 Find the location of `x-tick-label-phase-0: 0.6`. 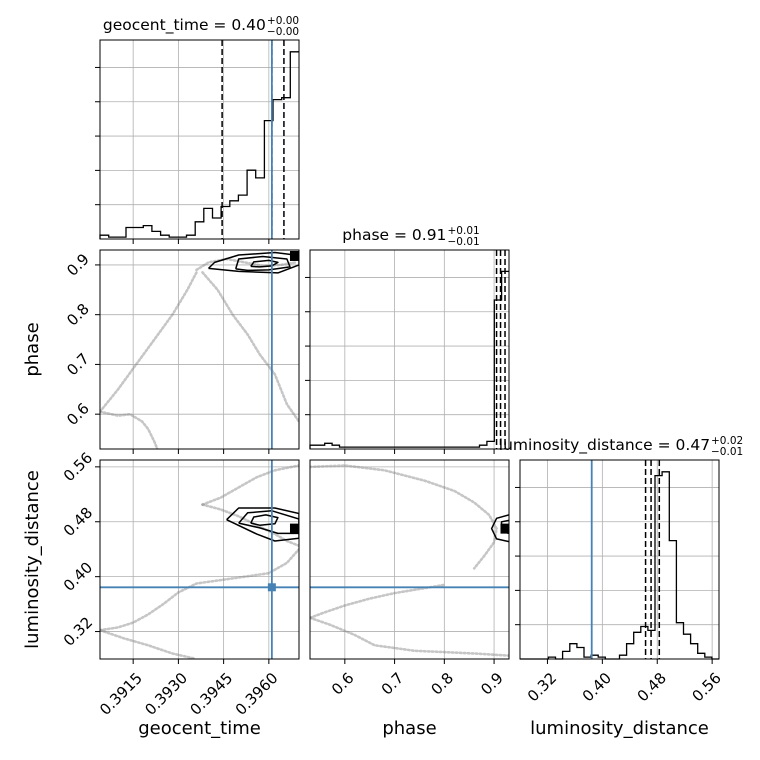

x-tick-label-phase-0: 0.6 is located at coordinates (343, 684).